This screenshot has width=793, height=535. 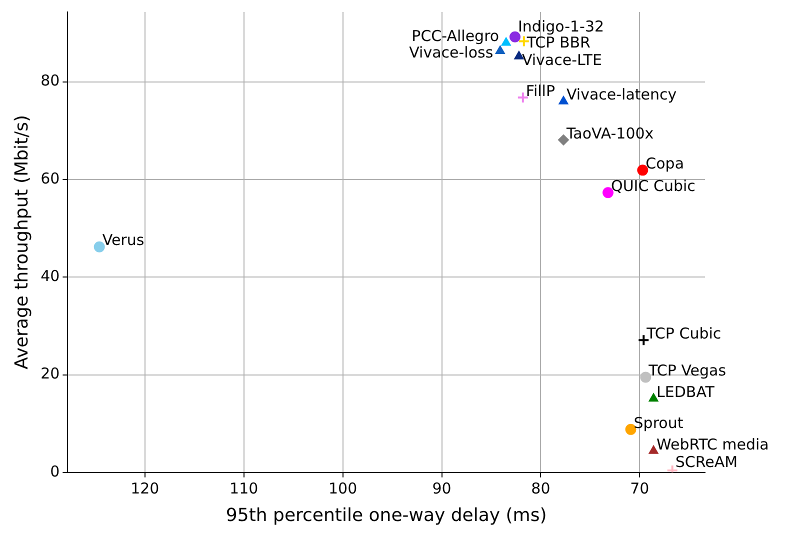 What do you see at coordinates (540, 488) in the screenshot?
I see `x-tick-label: 80` at bounding box center [540, 488].